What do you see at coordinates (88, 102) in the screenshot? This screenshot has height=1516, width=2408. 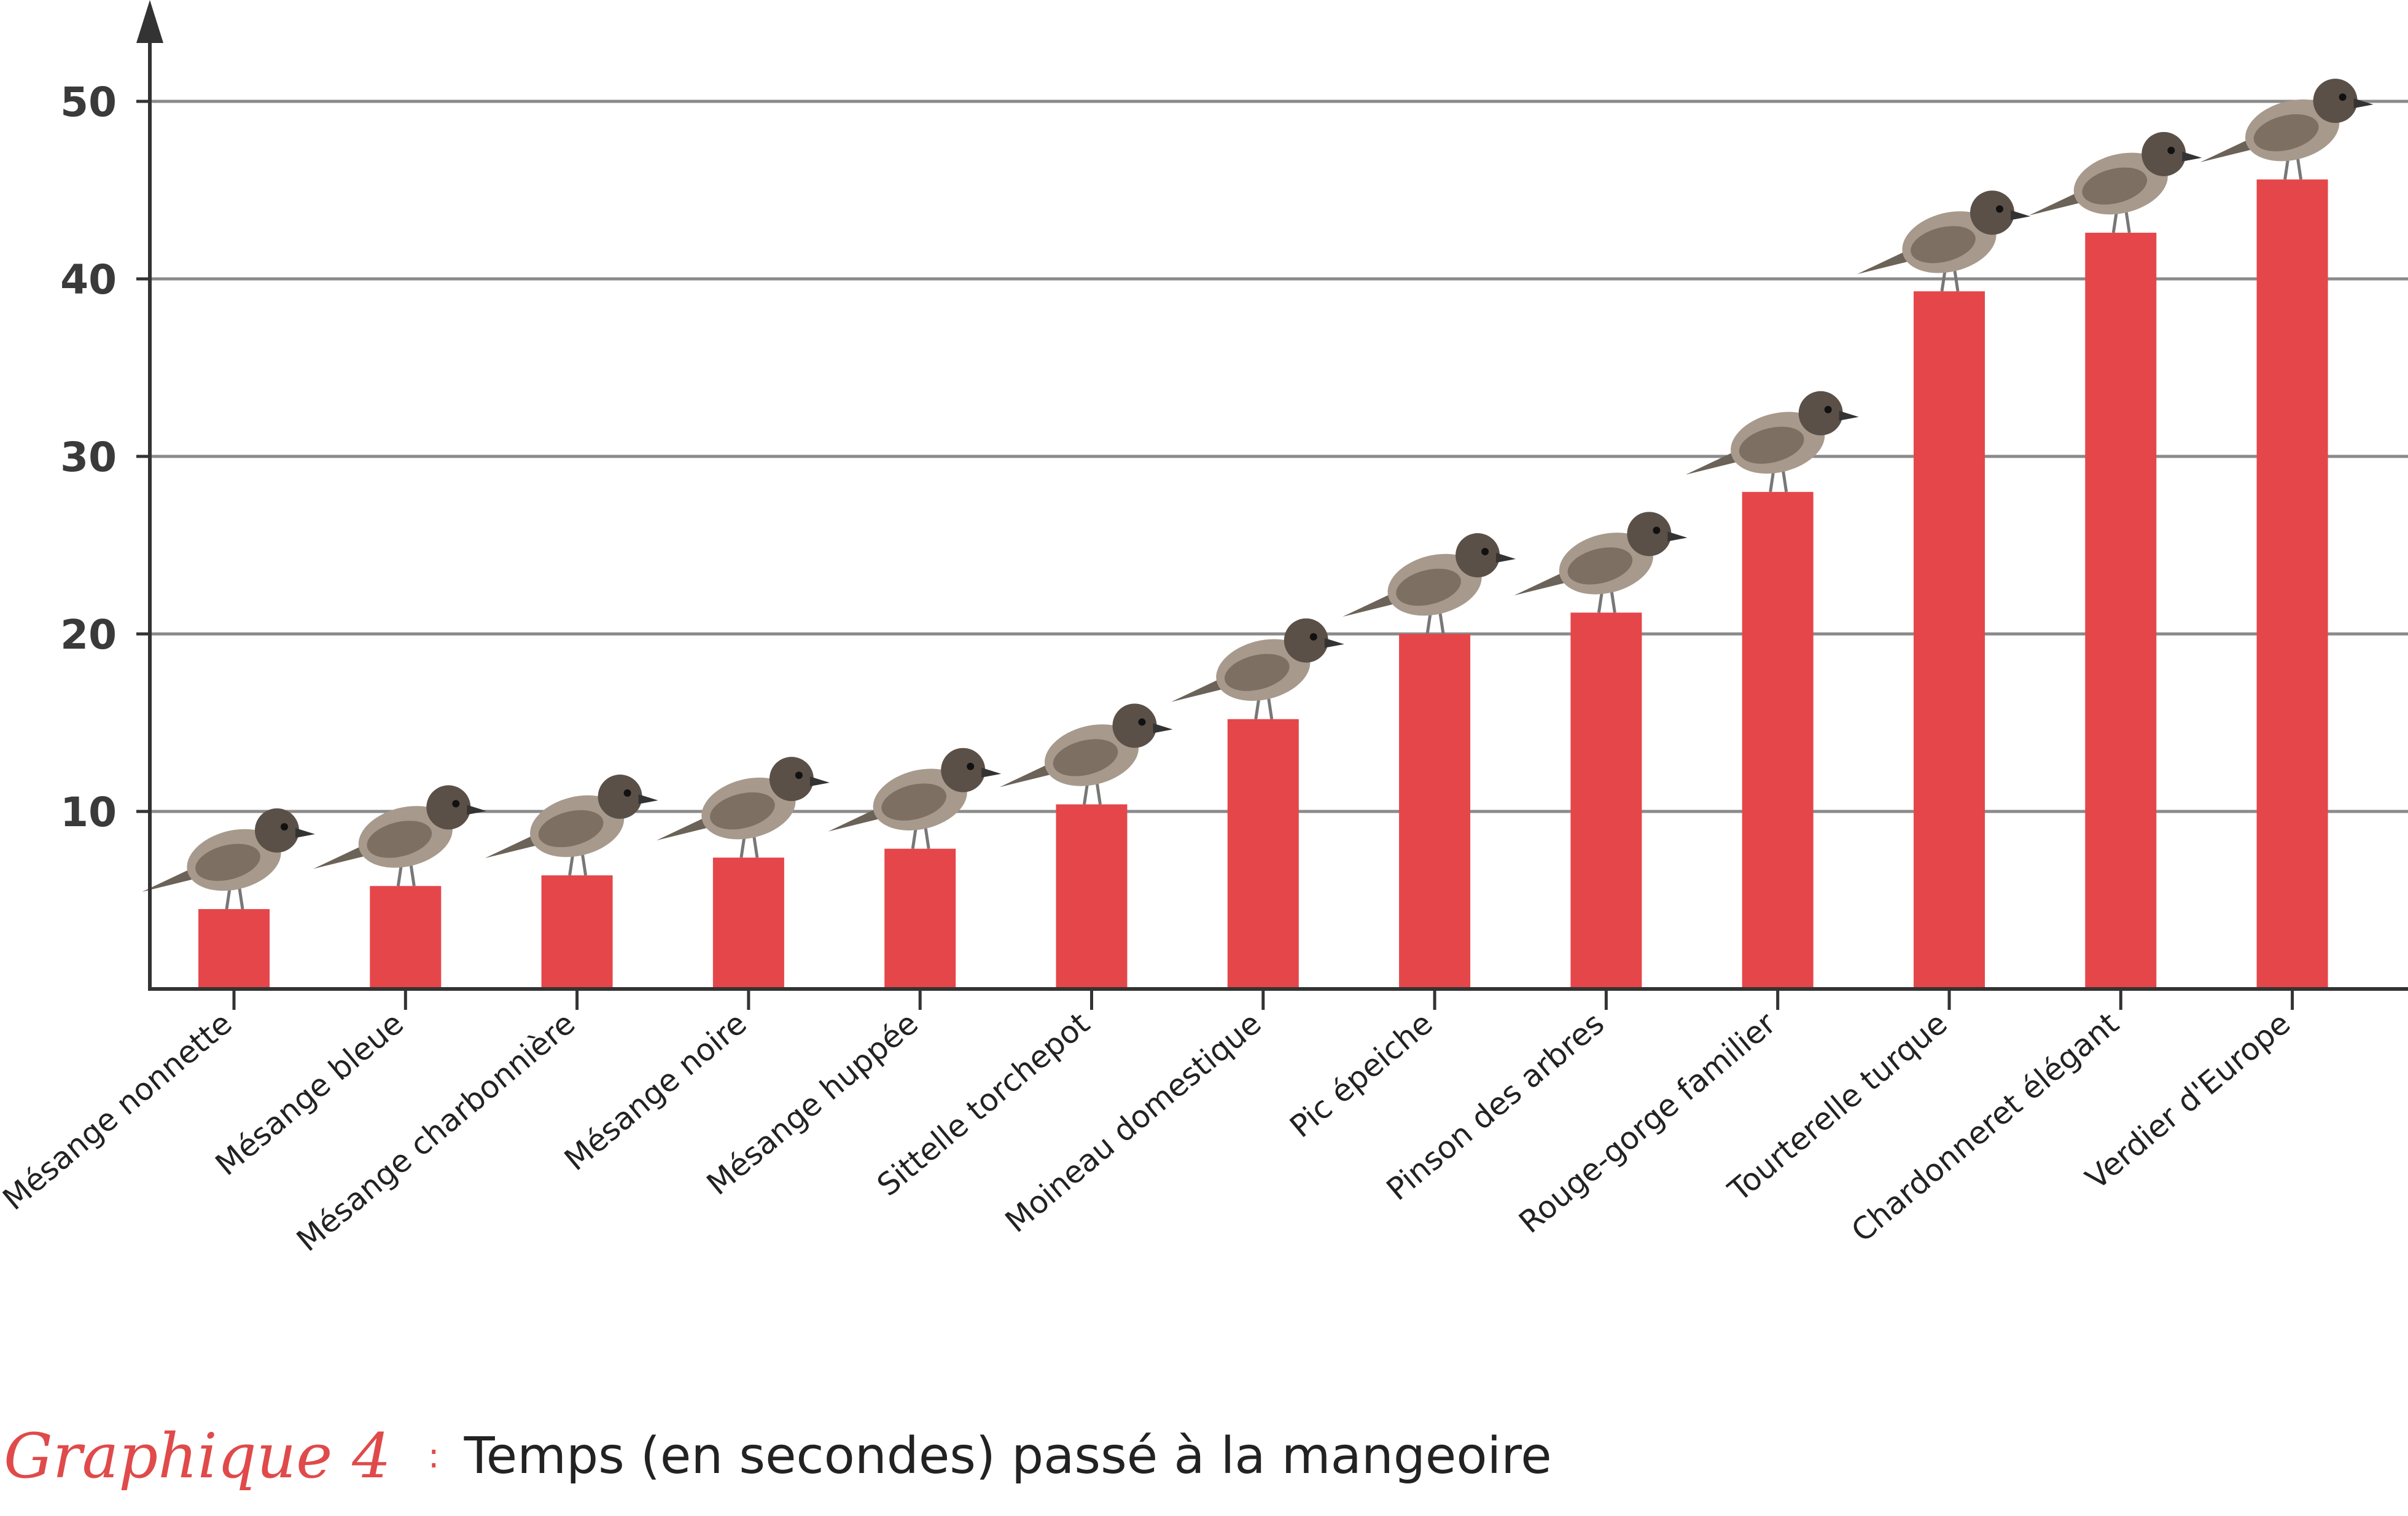 I see `y-tick-label: 50` at bounding box center [88, 102].